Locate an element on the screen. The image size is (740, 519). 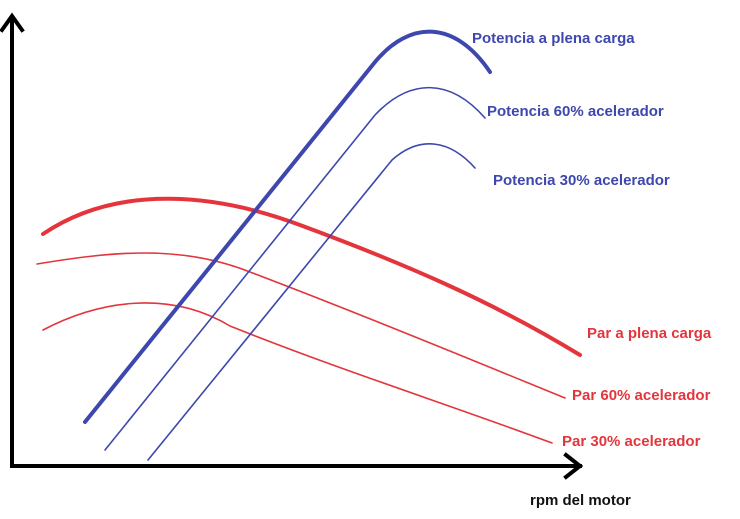
x-axis-arrow is located at coordinates (573, 466).